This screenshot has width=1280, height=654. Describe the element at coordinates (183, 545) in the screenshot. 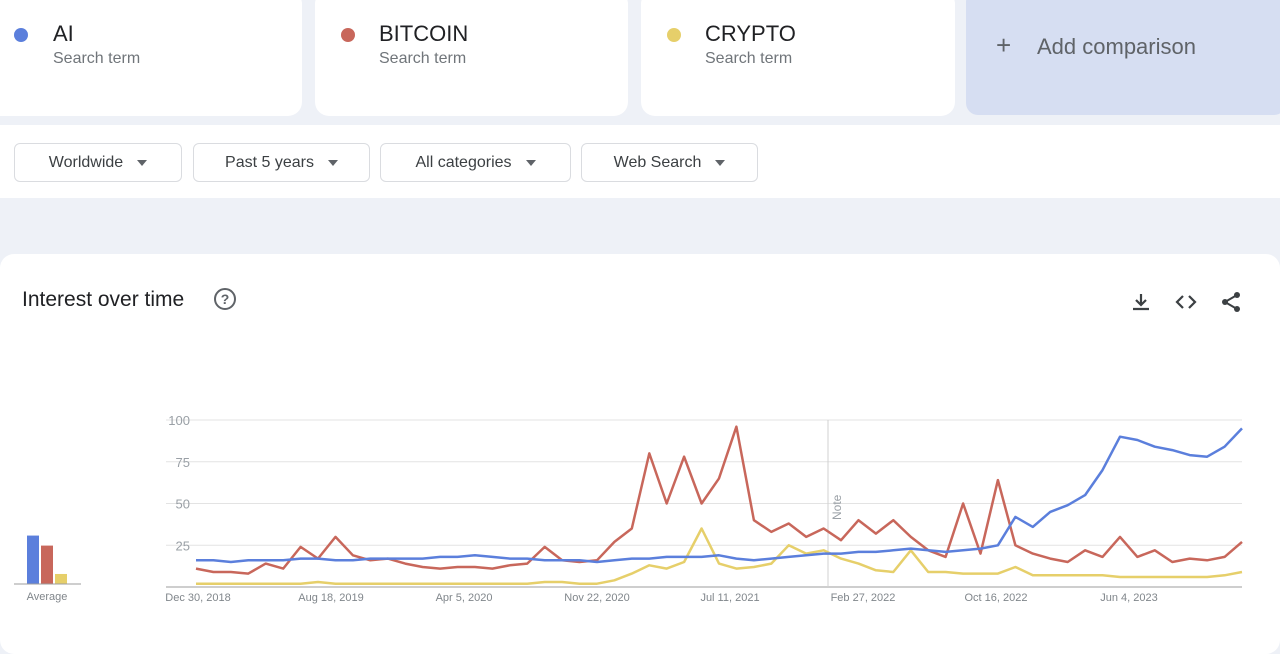

I see `y-tick-label: 25` at that location.